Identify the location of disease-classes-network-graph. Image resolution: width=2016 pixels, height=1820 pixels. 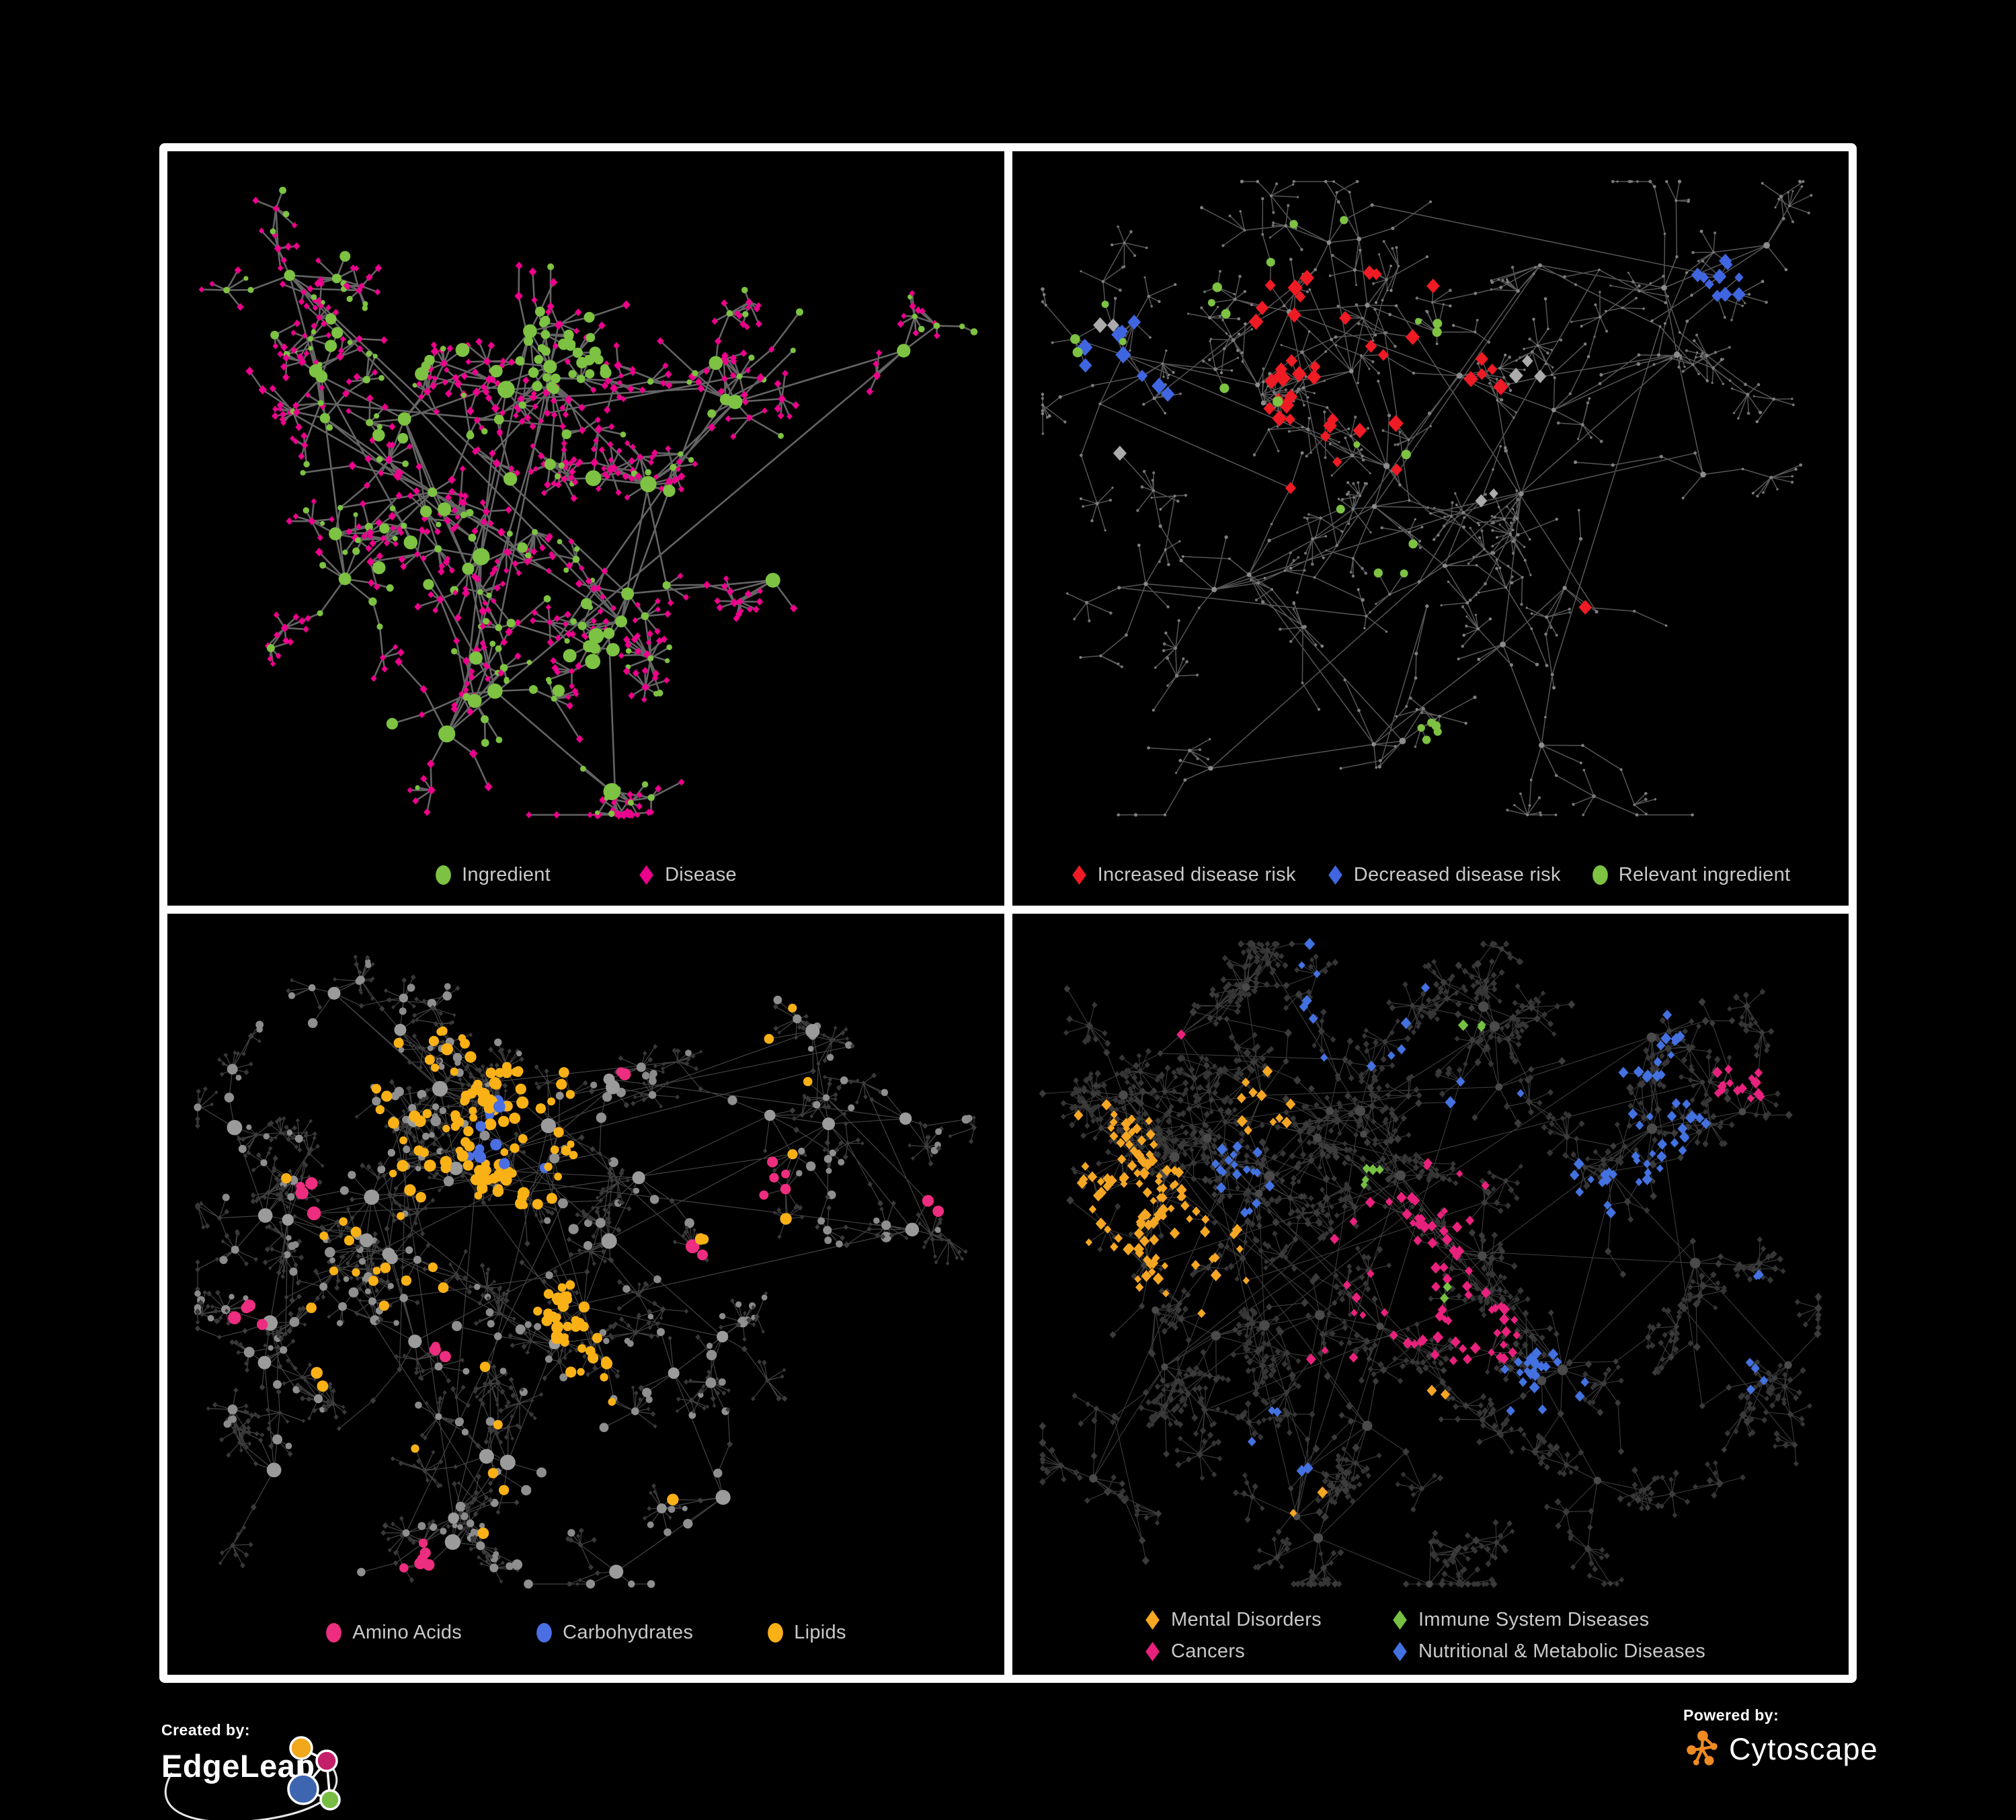
(1430, 1263).